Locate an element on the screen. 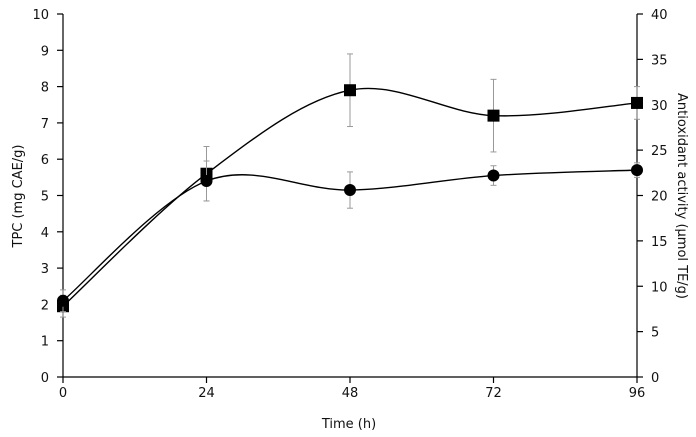 The image size is (696, 437). x-tick-label: 96 is located at coordinates (637, 393).